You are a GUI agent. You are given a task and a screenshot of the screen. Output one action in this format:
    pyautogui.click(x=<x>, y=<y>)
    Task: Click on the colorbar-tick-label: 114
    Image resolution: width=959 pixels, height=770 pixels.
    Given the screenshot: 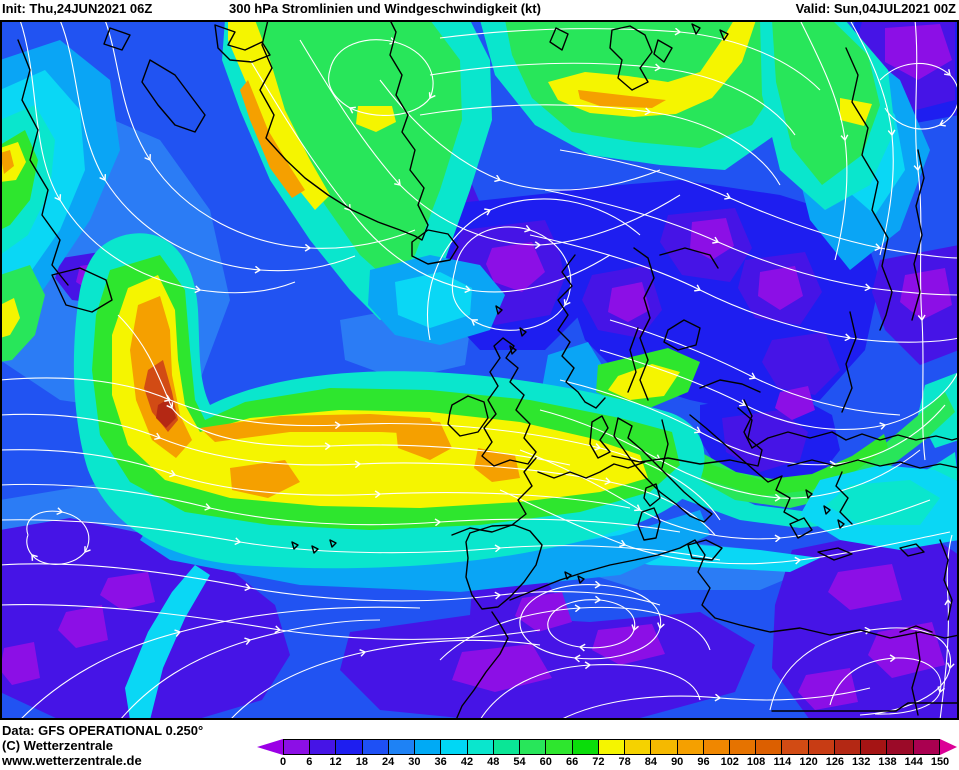 What is the action you would take?
    pyautogui.click(x=782, y=762)
    